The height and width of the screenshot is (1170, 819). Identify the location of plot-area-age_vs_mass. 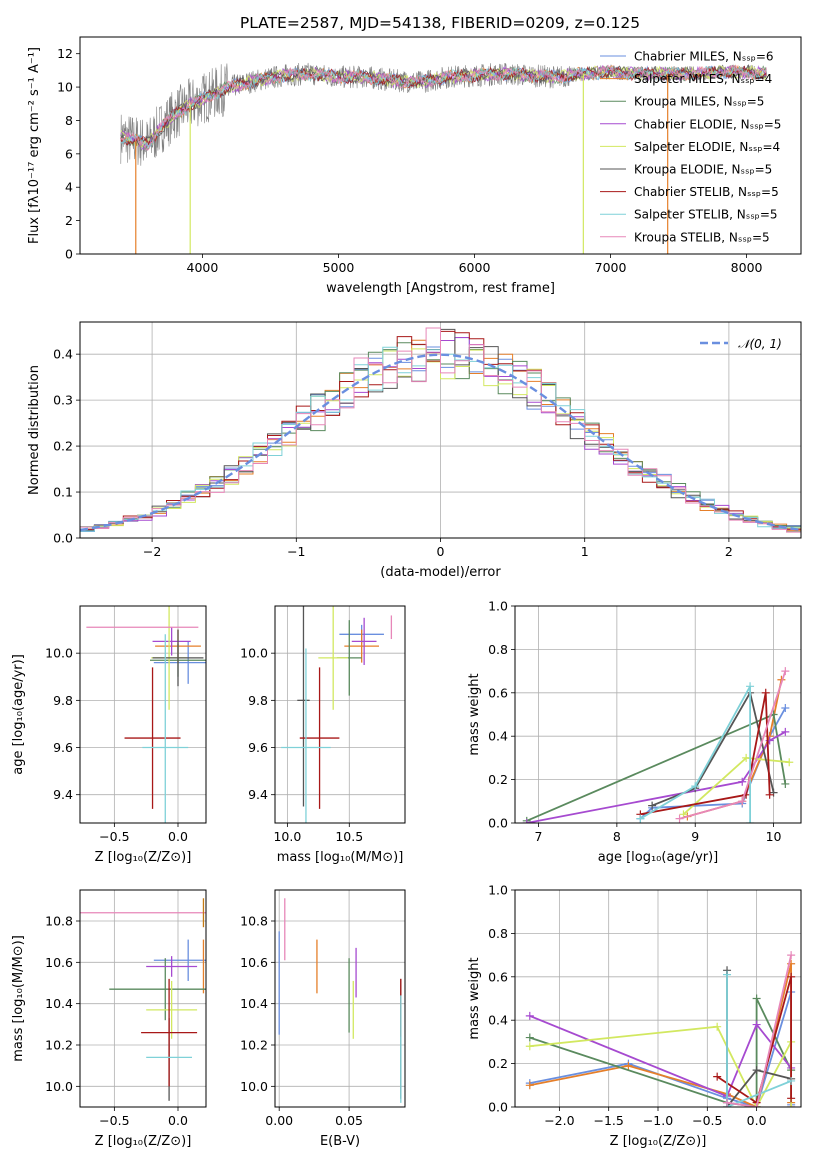
(337, 714).